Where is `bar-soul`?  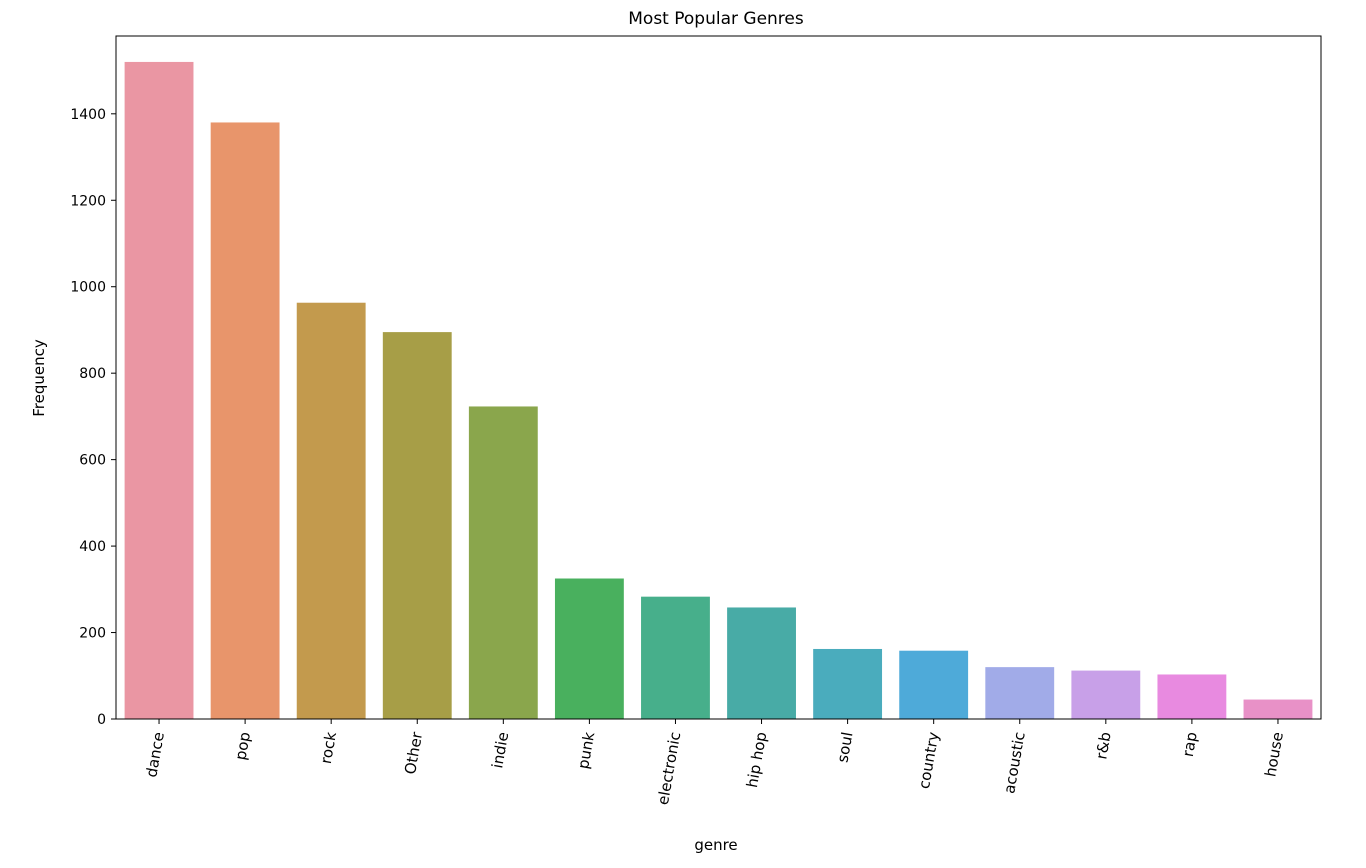
bar-soul is located at coordinates (848, 683).